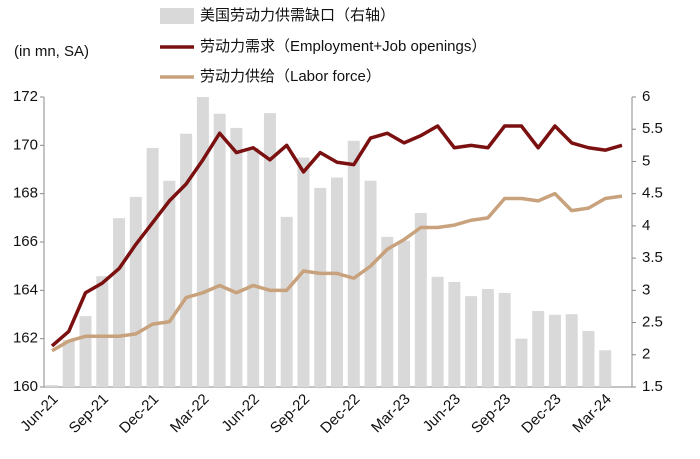 The image size is (700, 459). What do you see at coordinates (592, 414) in the screenshot?
I see `x-tick-label: Mar-24` at bounding box center [592, 414].